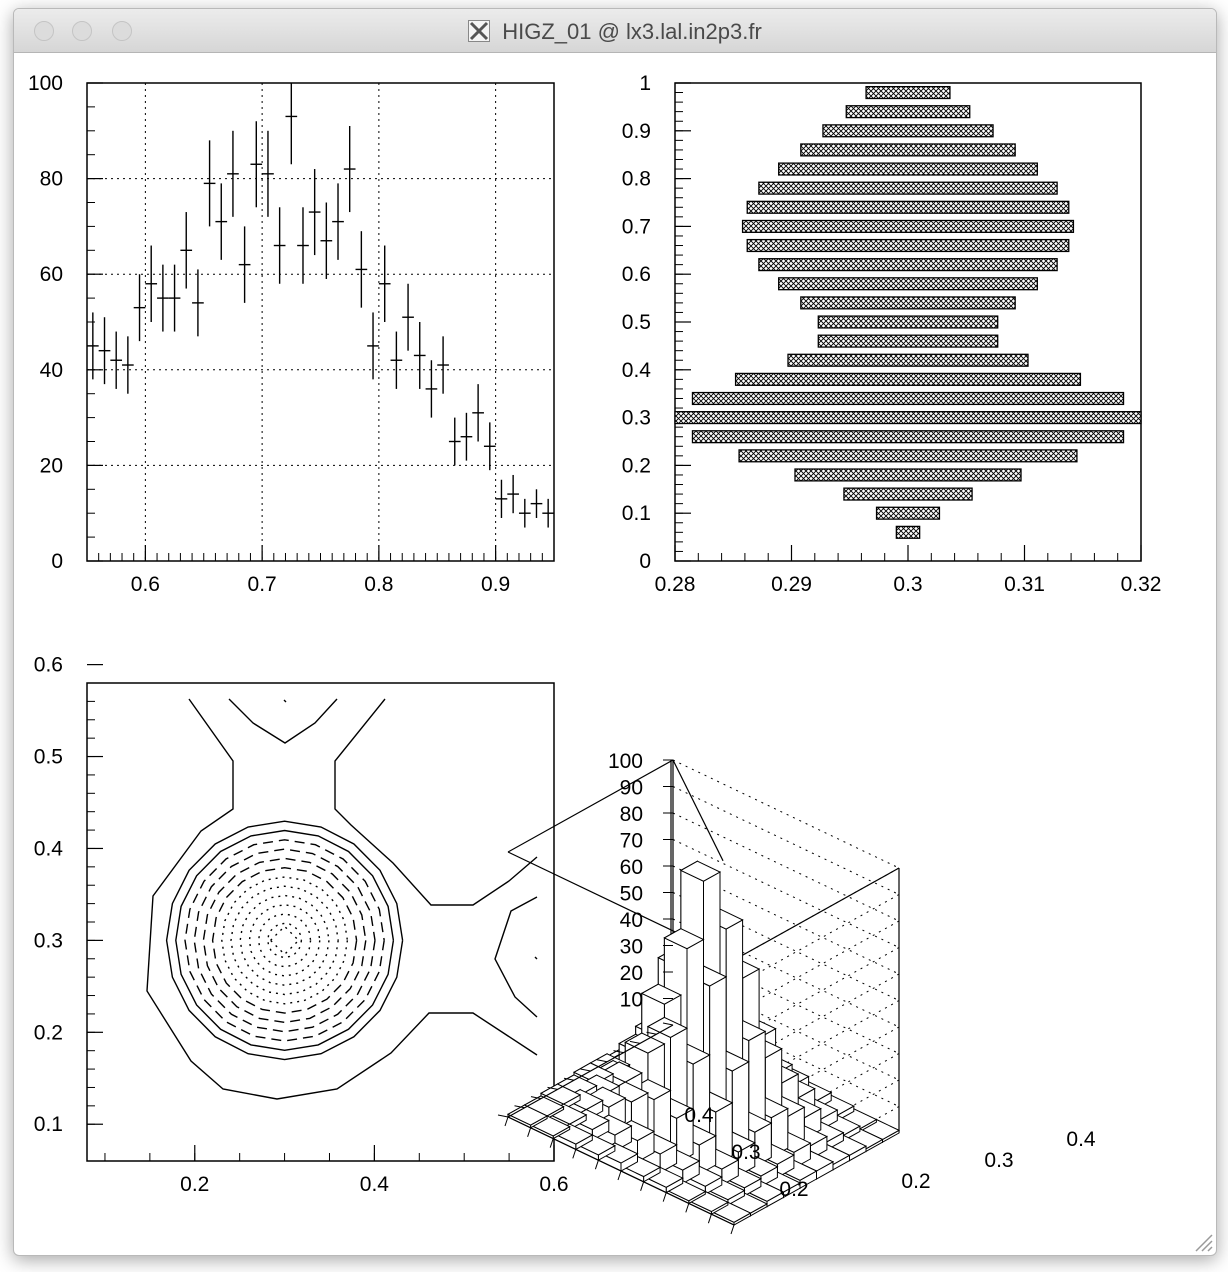 This screenshot has height=1272, width=1228. Describe the element at coordinates (44, 31) in the screenshot. I see `close-button` at that location.